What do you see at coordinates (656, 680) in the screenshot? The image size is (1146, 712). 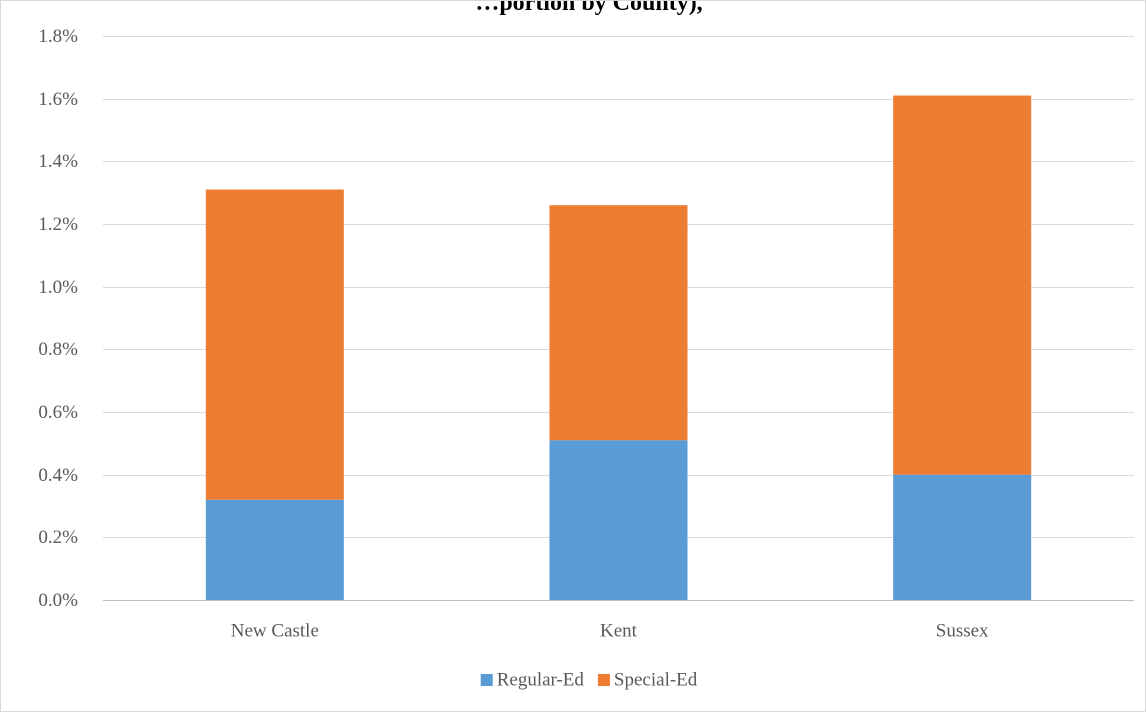 I see `legend-label: Special-Ed` at bounding box center [656, 680].